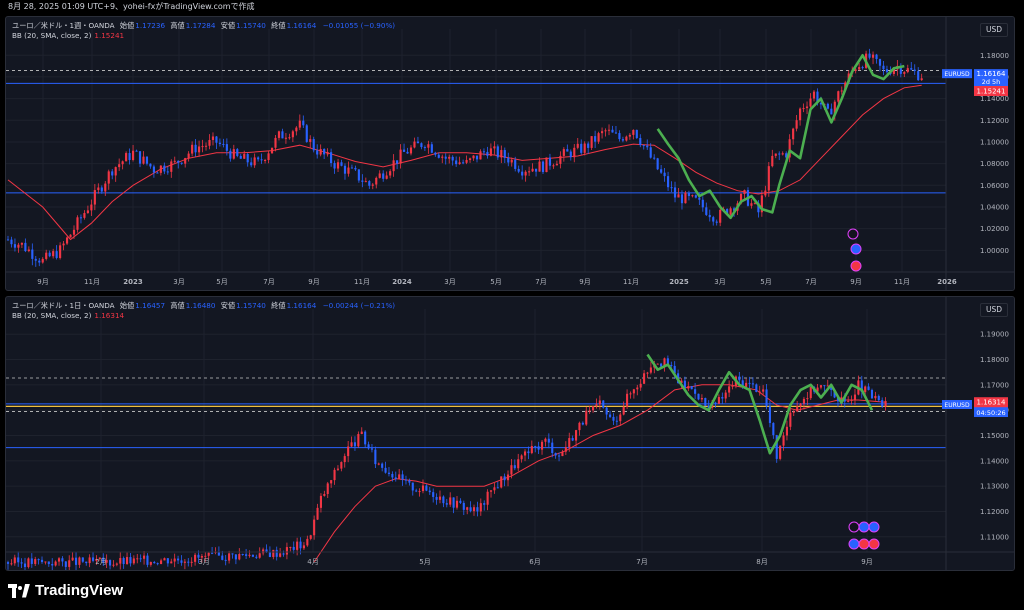  I want to click on weekly-low-label: 安値, so click(228, 25).